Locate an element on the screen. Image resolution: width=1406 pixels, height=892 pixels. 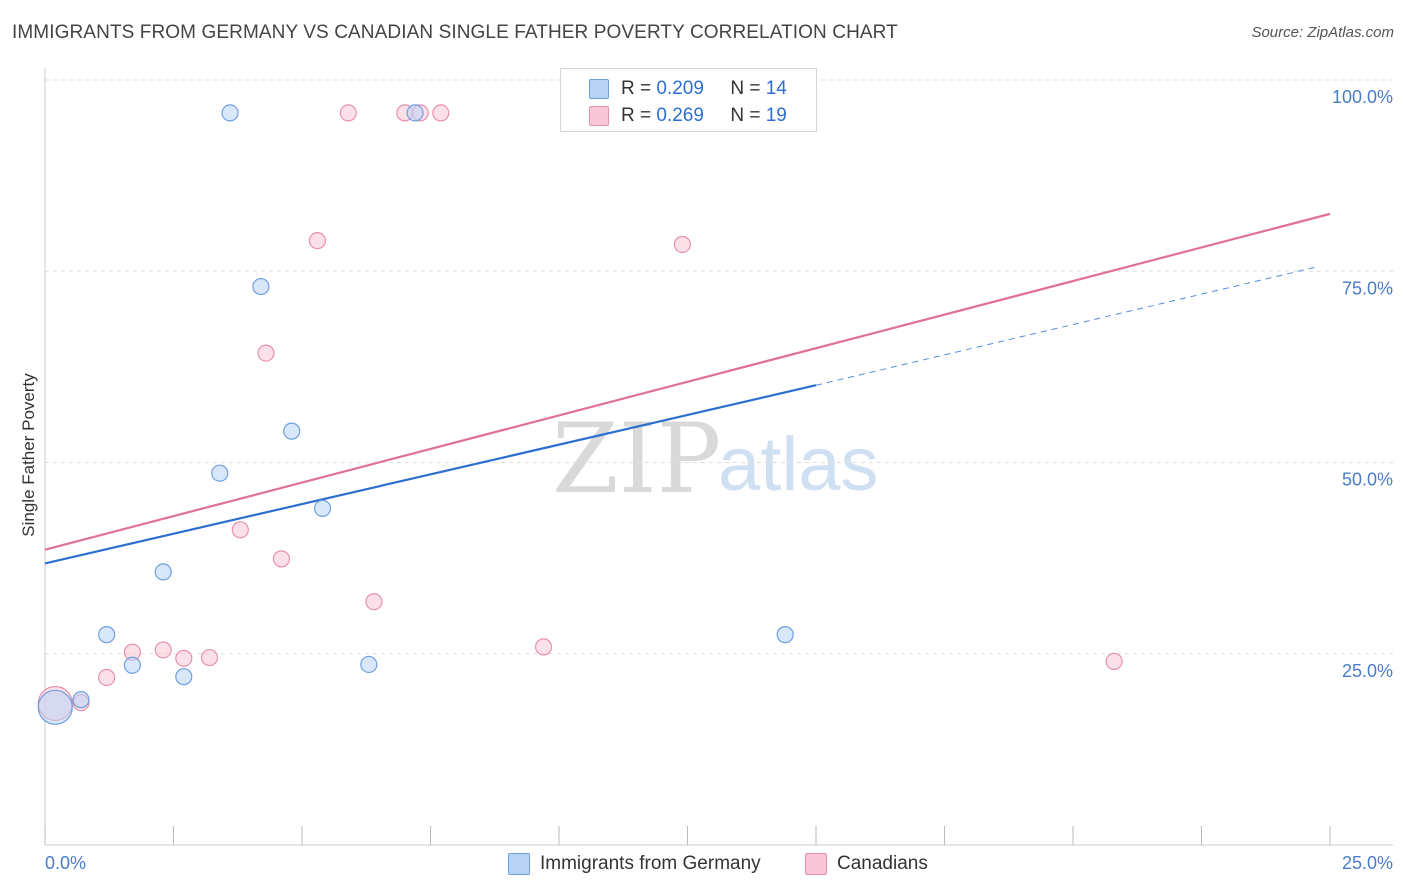
x-tick-label-max: 25.0% is located at coordinates (1367, 863).